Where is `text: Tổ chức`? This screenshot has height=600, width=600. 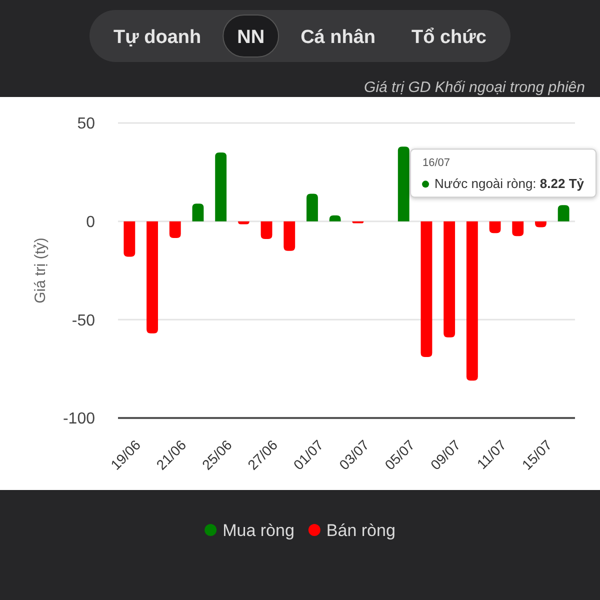
text: Tổ chức is located at coordinates (449, 37).